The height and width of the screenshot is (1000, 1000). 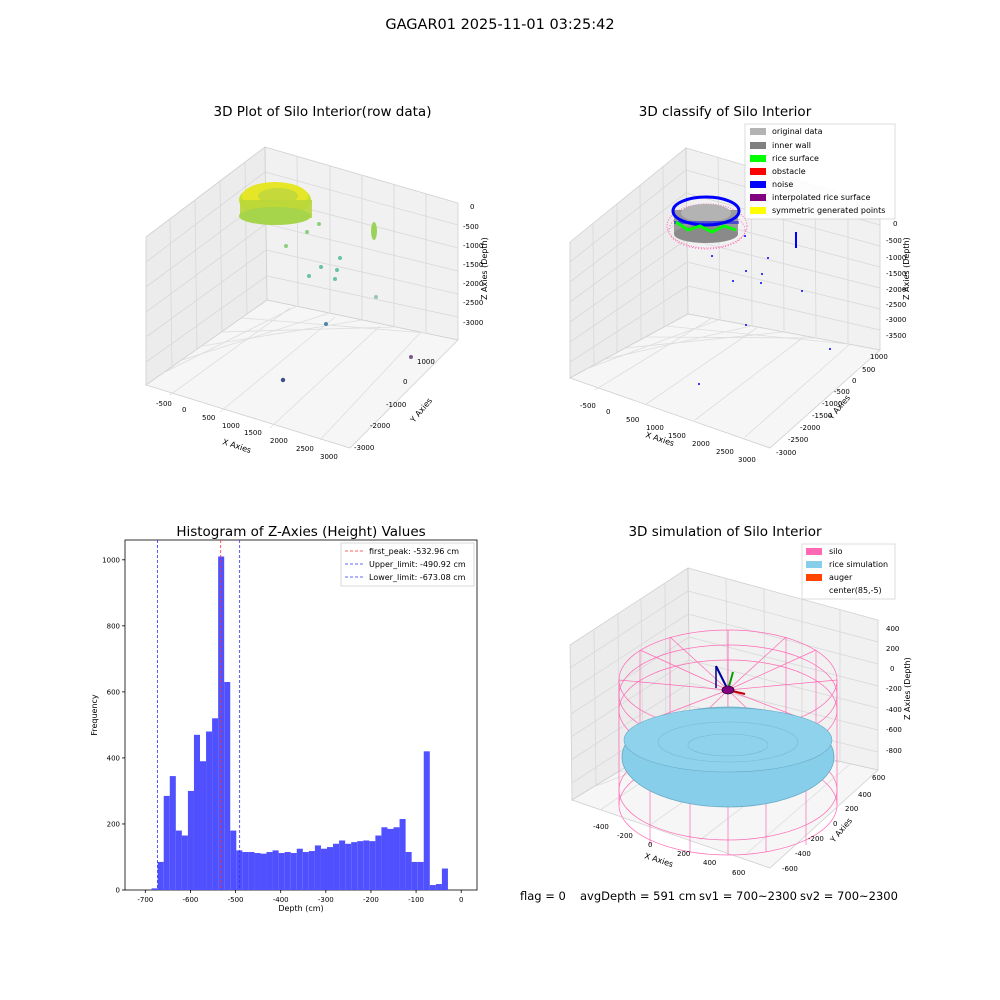 What do you see at coordinates (747, 460) in the screenshot?
I see `classify-x-tick: 3000` at bounding box center [747, 460].